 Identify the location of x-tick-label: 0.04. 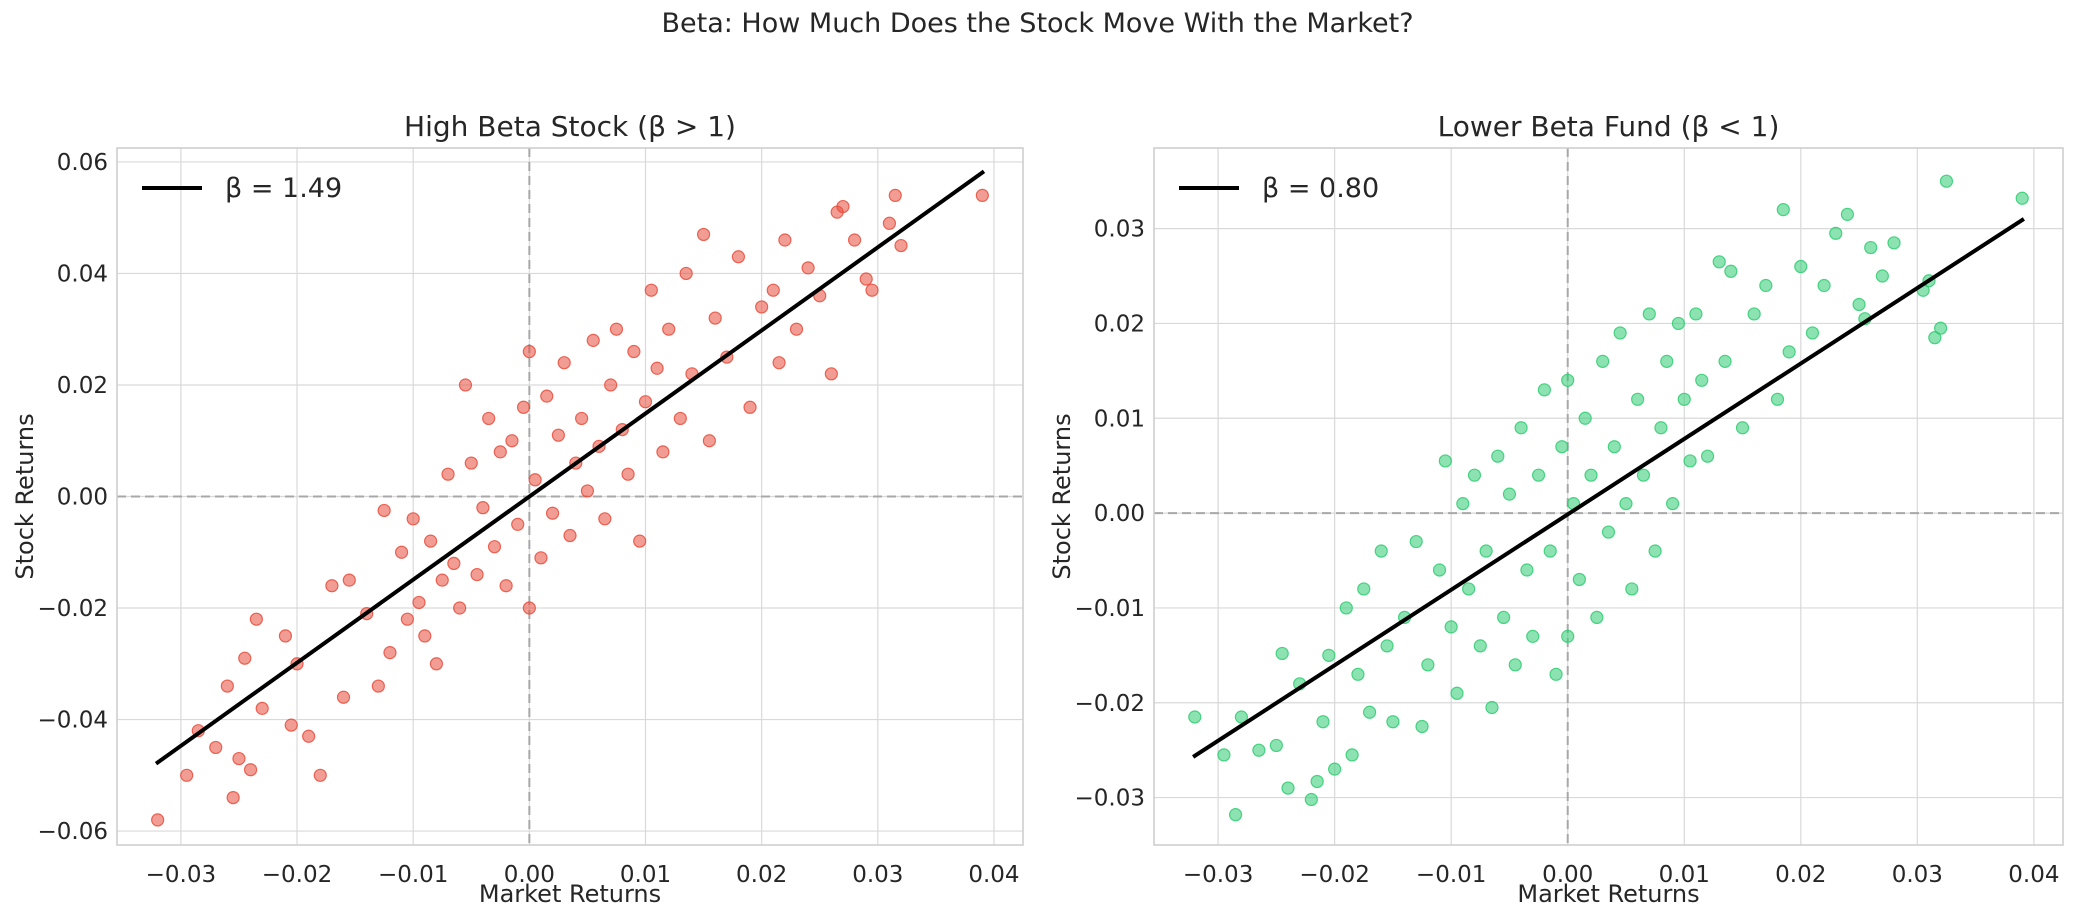
(993, 875).